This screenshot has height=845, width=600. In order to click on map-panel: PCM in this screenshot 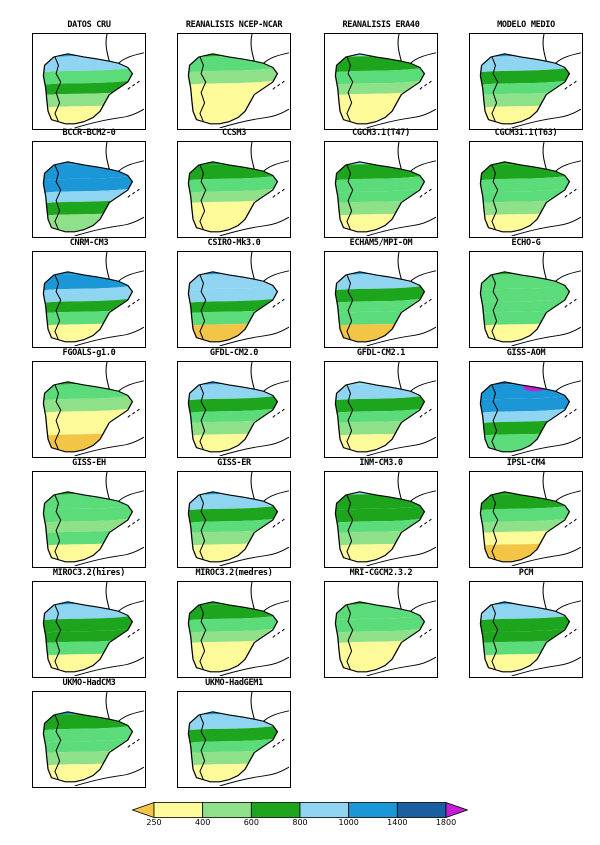, I will do `click(526, 623)`.